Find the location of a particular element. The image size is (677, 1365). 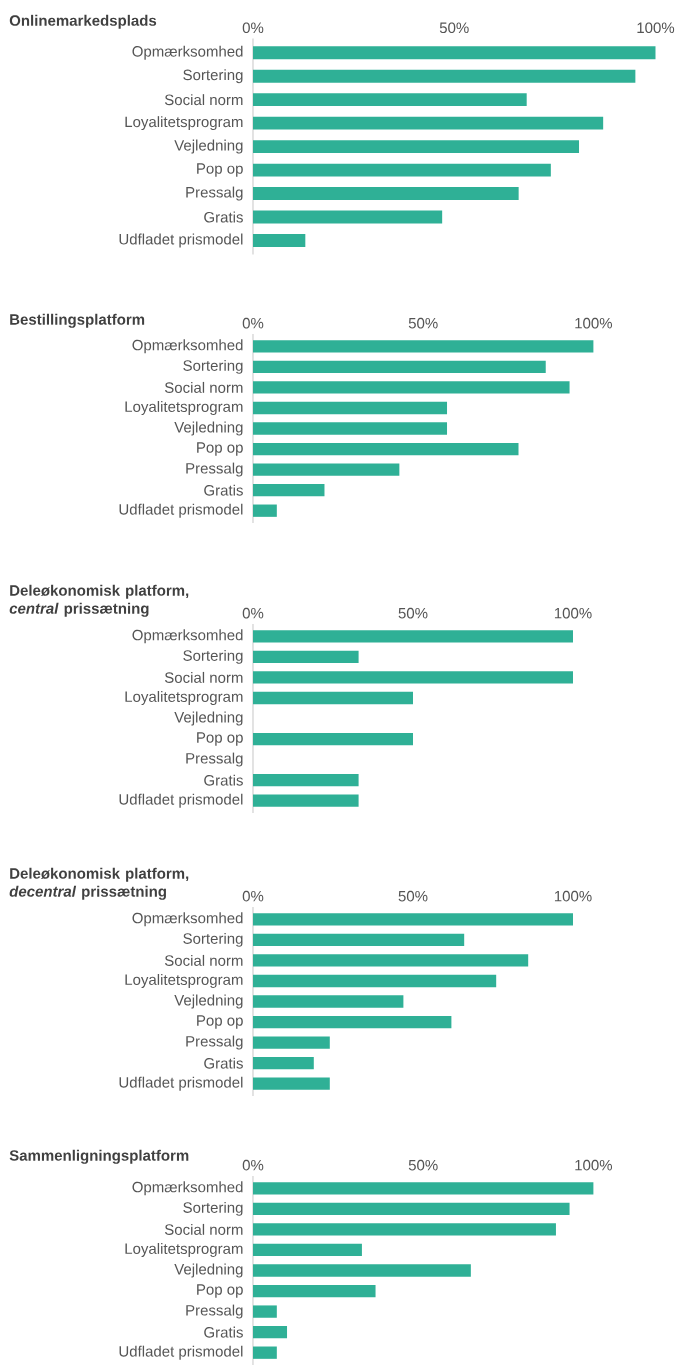

text: Bestillingsplatform is located at coordinates (77, 320).